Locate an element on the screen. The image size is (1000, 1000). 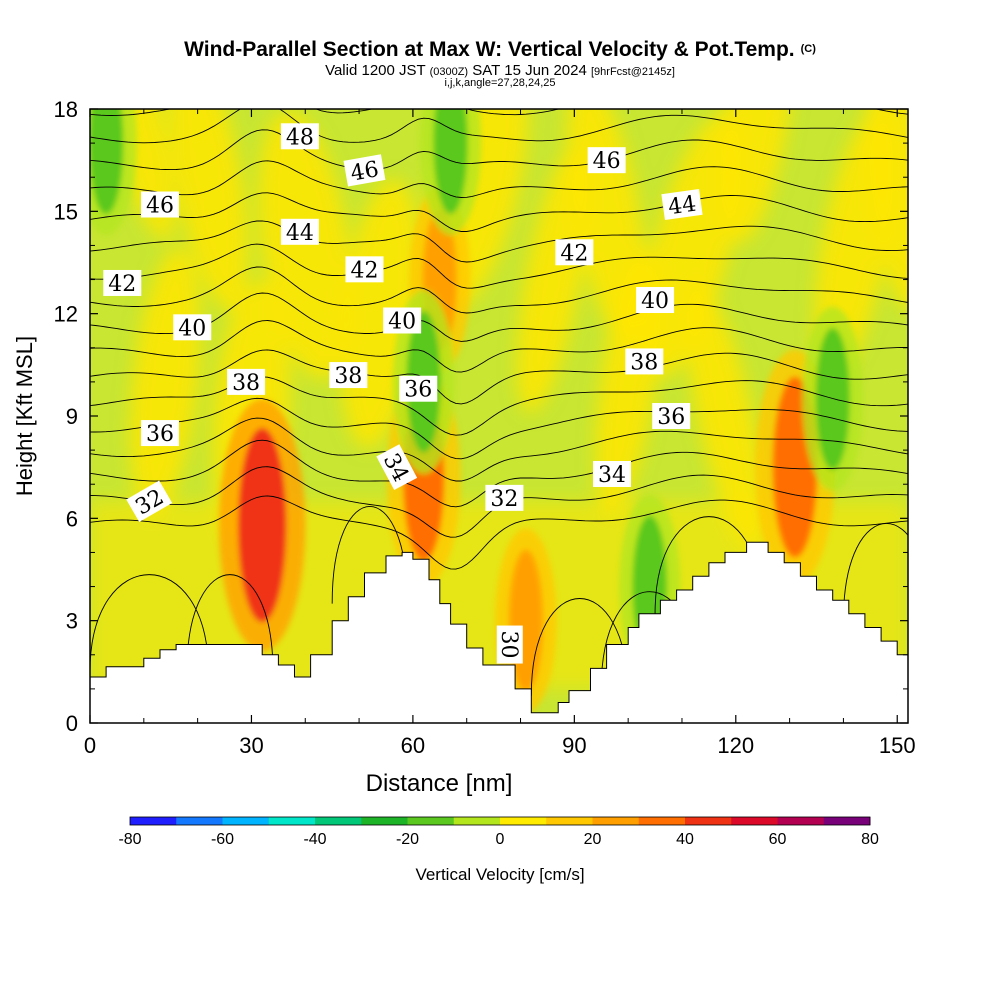
copyright-mark: (C) is located at coordinates (808, 49).